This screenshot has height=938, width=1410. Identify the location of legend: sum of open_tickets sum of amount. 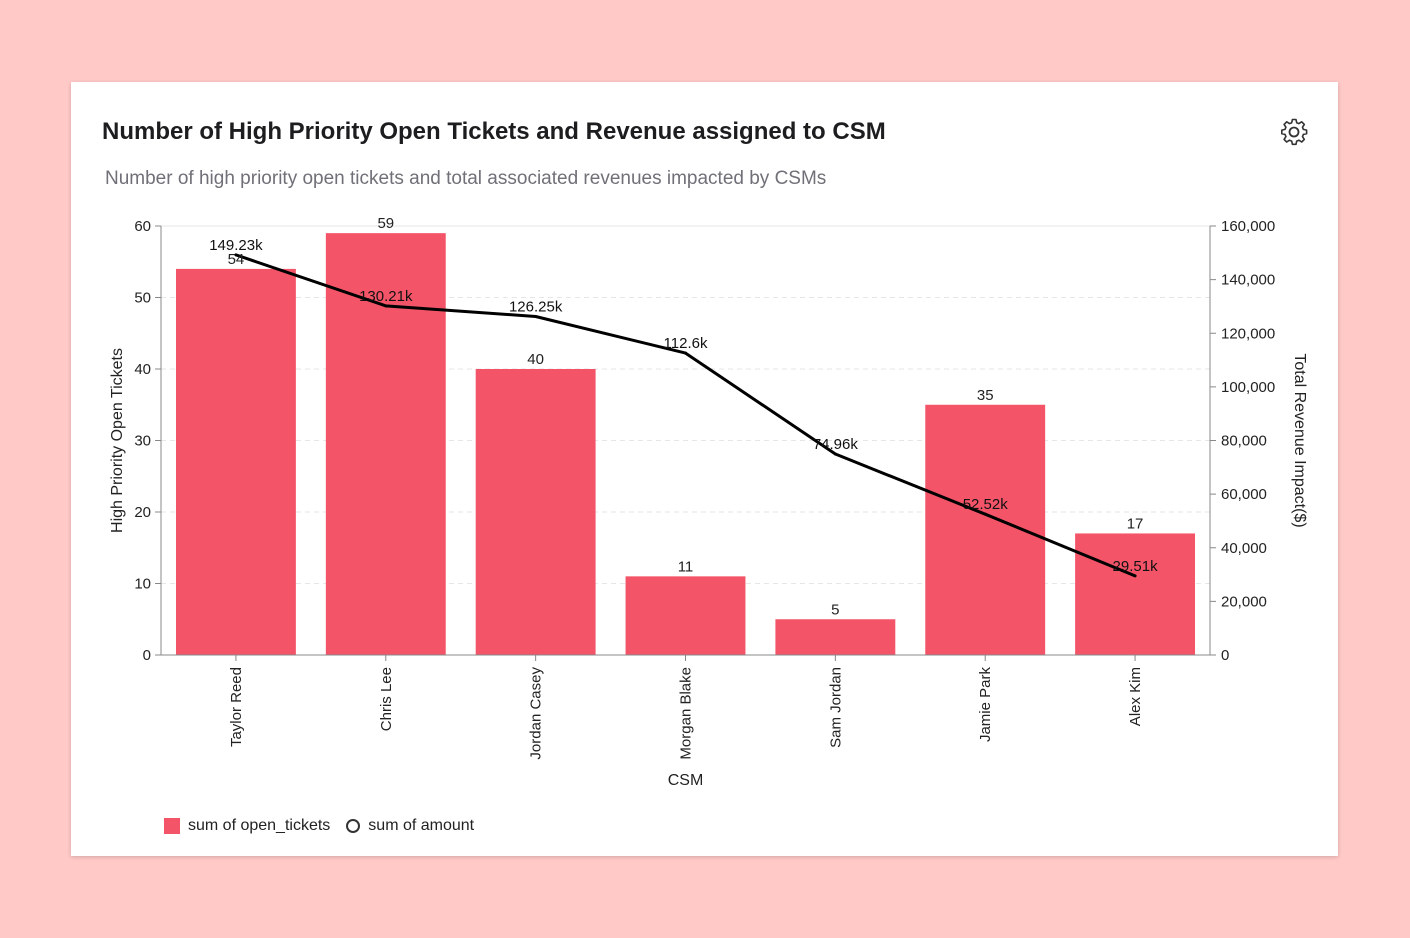
(327, 826).